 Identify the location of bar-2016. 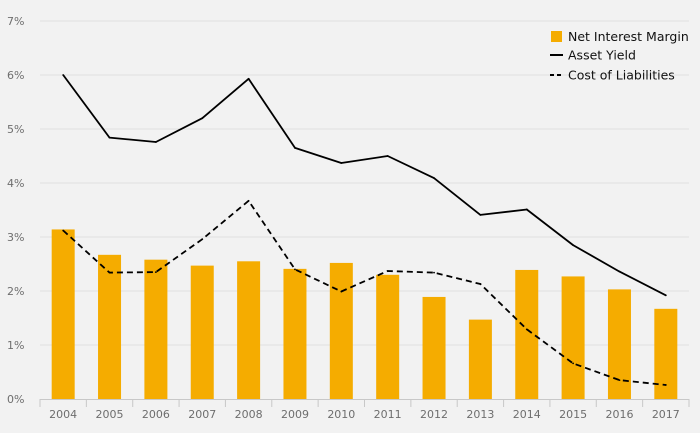
(619, 344).